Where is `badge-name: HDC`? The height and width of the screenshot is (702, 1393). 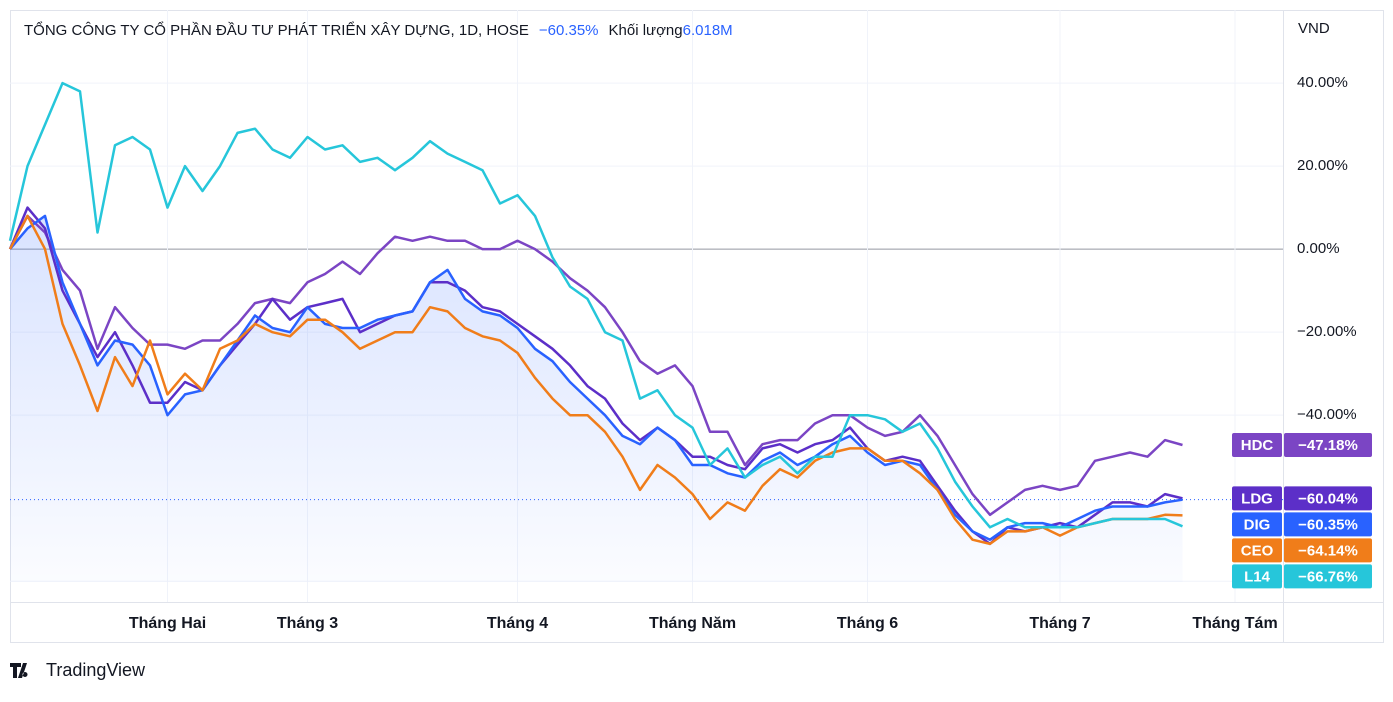
badge-name: HDC is located at coordinates (1257, 445).